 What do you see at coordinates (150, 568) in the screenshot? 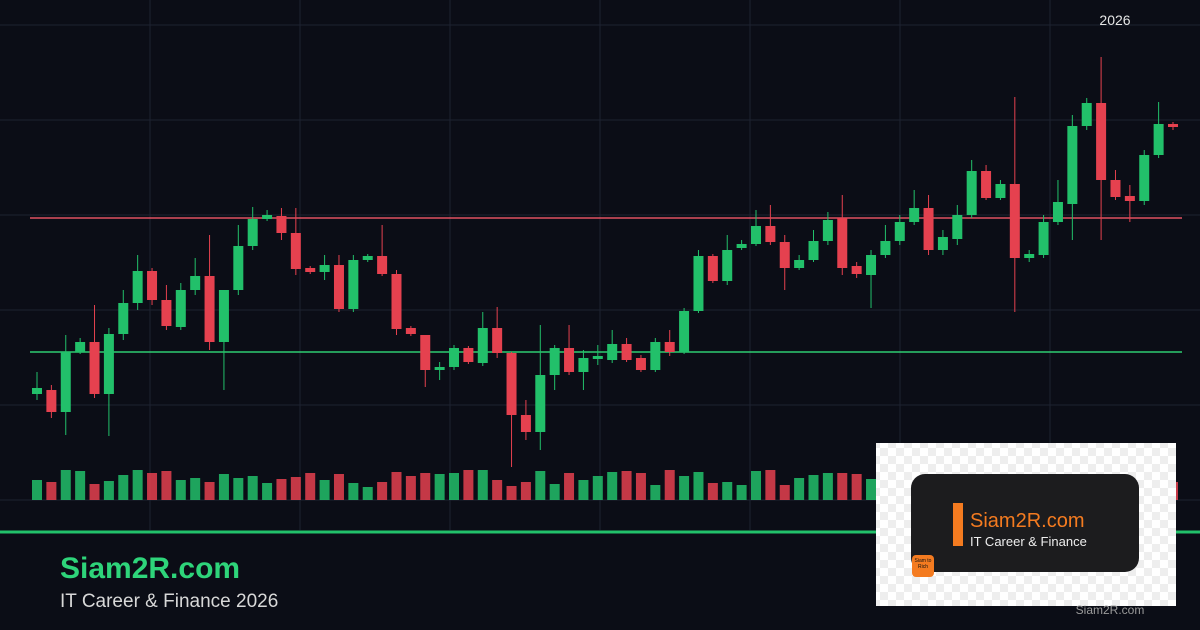
I see `brand-title: Siam2R.com` at bounding box center [150, 568].